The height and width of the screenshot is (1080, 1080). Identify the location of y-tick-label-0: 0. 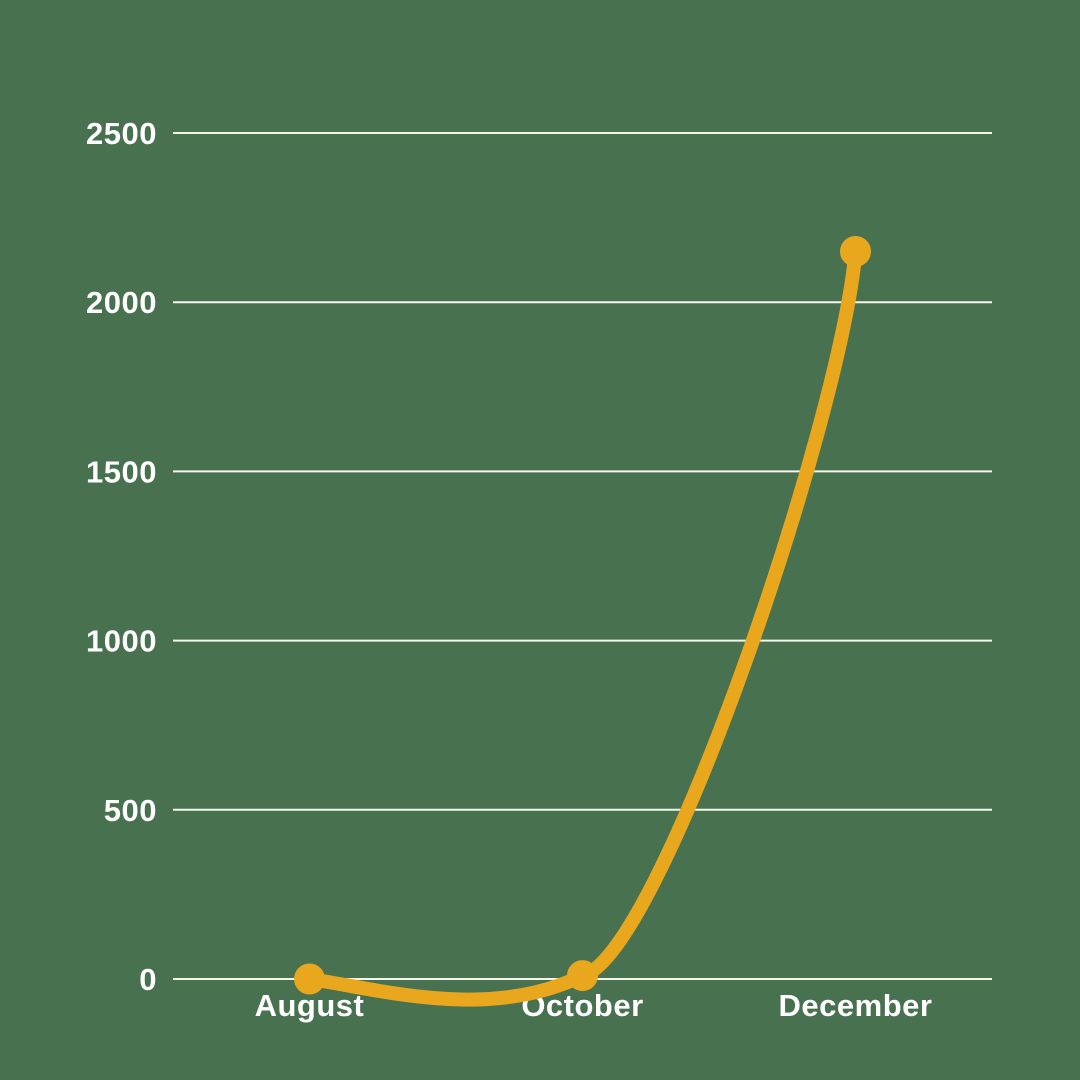
(148, 979).